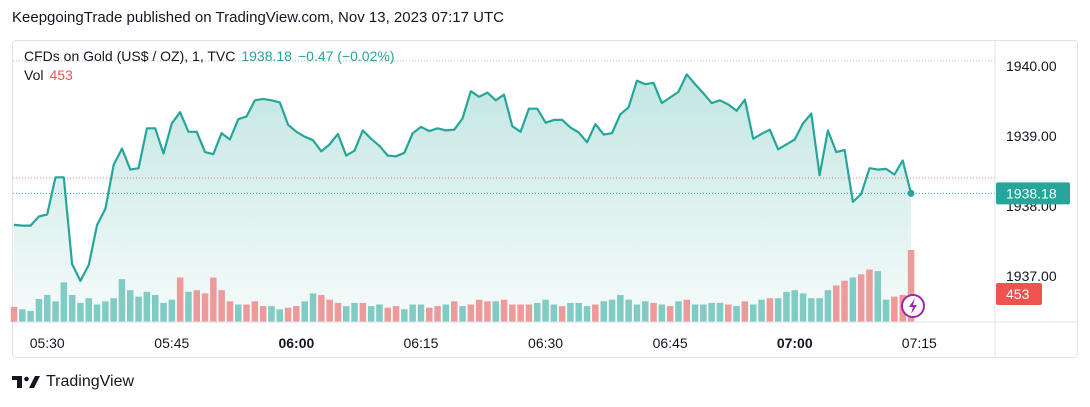 The image size is (1090, 407). What do you see at coordinates (266, 56) in the screenshot?
I see `legend-price: 1938.18` at bounding box center [266, 56].